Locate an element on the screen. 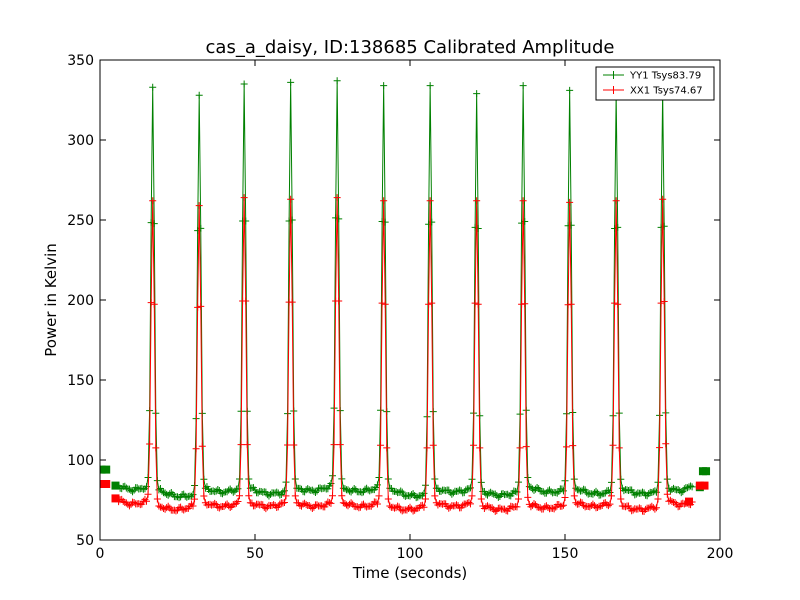 Image resolution: width=800 pixels, height=600 pixels. y-tick-label: 250 is located at coordinates (80, 221).